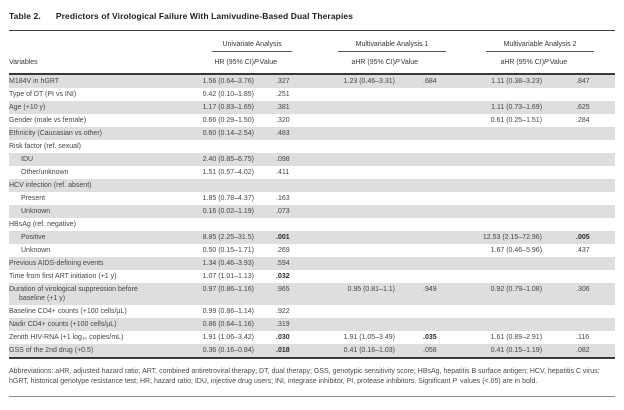 The image size is (624, 410). I want to click on row-label: M184V in hGRT, so click(34, 81).